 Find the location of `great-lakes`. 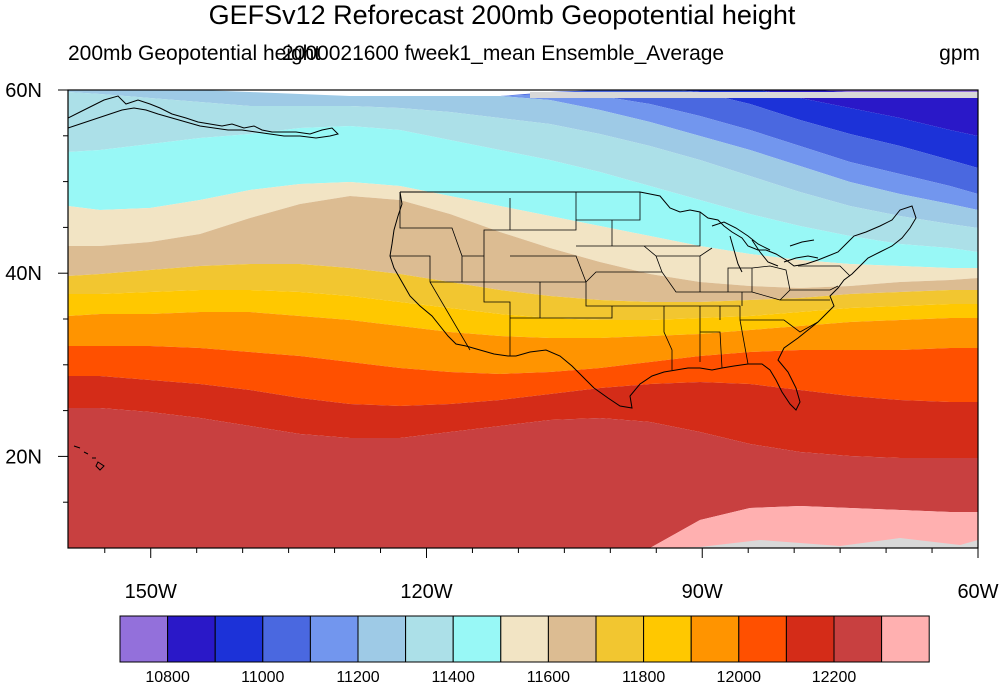

great-lakes is located at coordinates (765, 247).